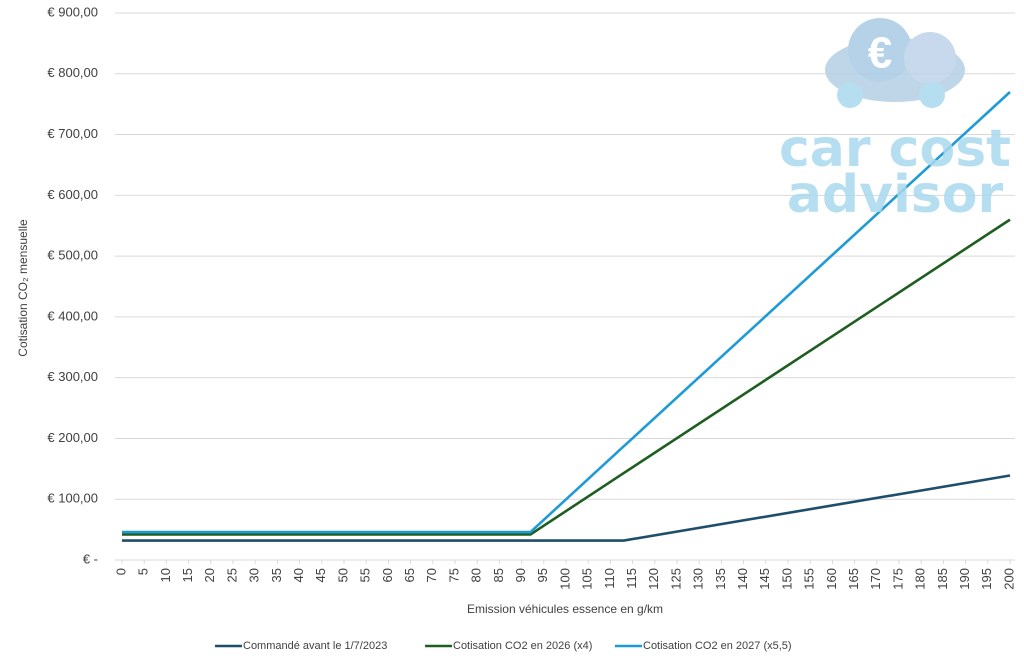 The image size is (1024, 669). I want to click on y-tick-label: € 800,00, so click(72, 72).